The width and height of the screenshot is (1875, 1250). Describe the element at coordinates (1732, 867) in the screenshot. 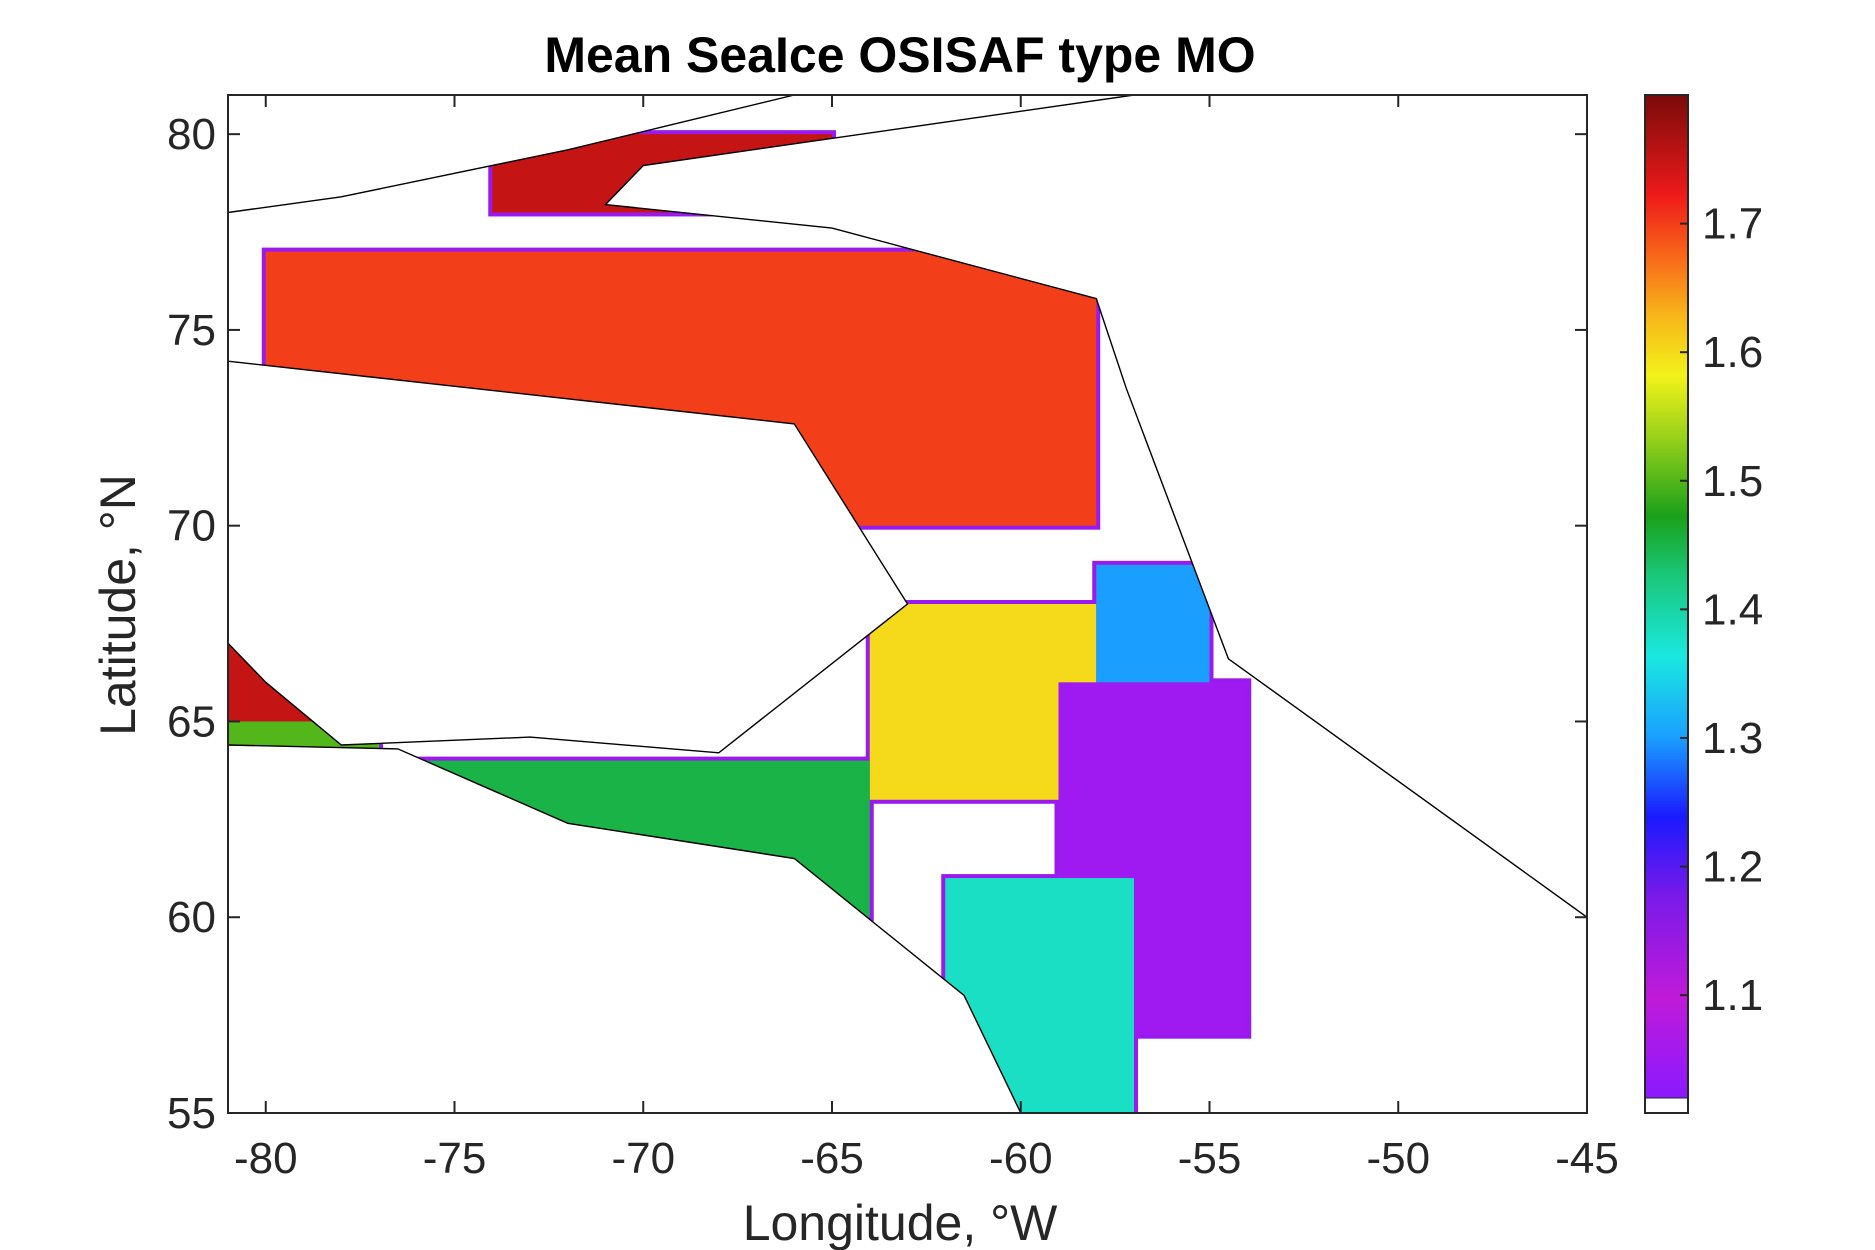

I see `colorbar-tick-label: 1.2` at that location.